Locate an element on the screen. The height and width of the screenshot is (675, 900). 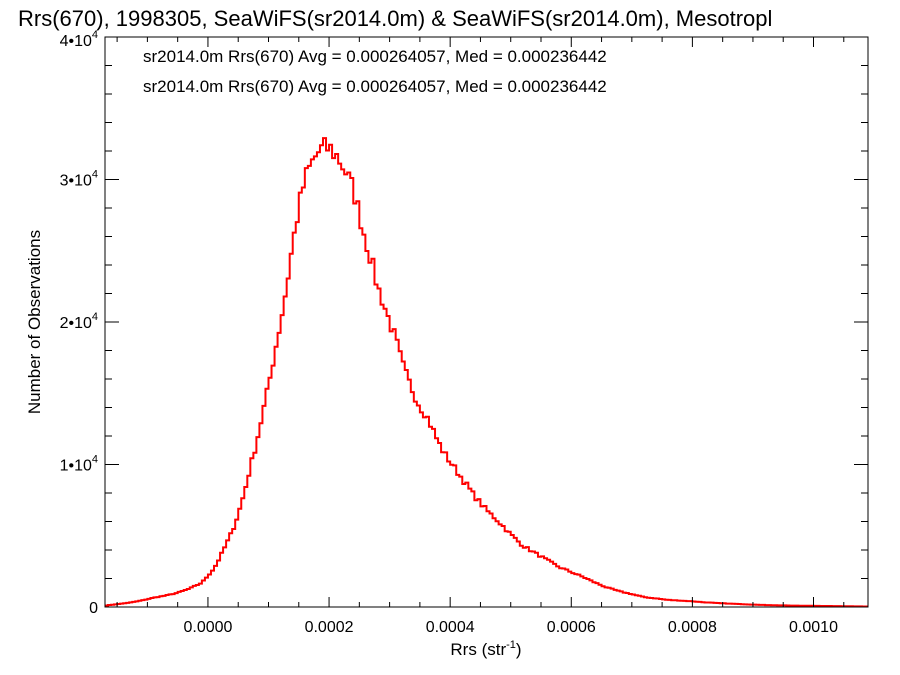
x-tick-labels: 0.0000 0.0002 0.0004 0.0006 0.0008 0.0010 is located at coordinates (510, 627).